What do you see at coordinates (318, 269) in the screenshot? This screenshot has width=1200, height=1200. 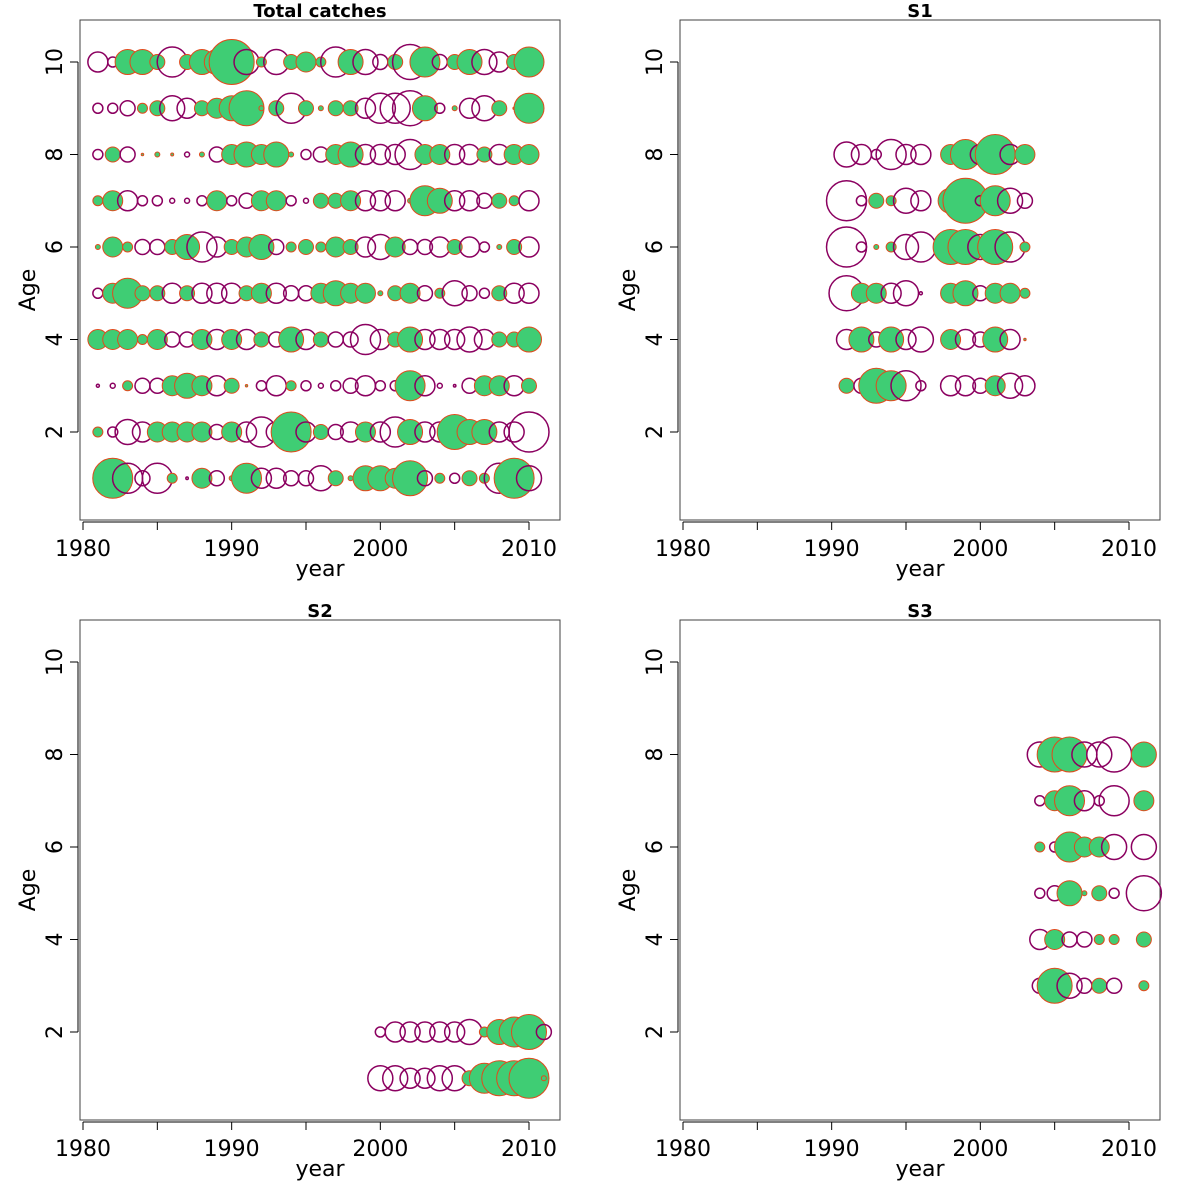 I see `bubbles` at bounding box center [318, 269].